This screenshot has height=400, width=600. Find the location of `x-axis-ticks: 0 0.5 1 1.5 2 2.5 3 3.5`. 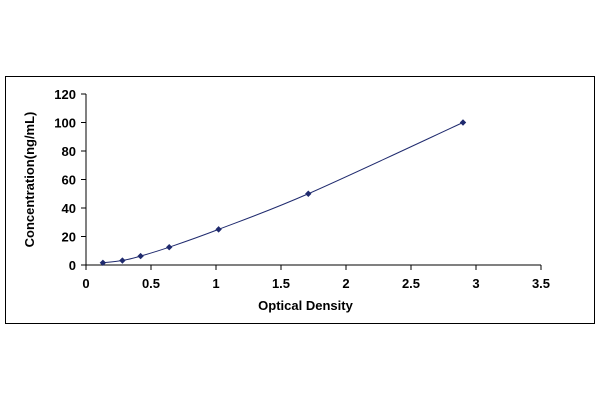

x-axis-ticks: 0 0.5 1 1.5 2 2.5 3 3.5 is located at coordinates (316, 278).